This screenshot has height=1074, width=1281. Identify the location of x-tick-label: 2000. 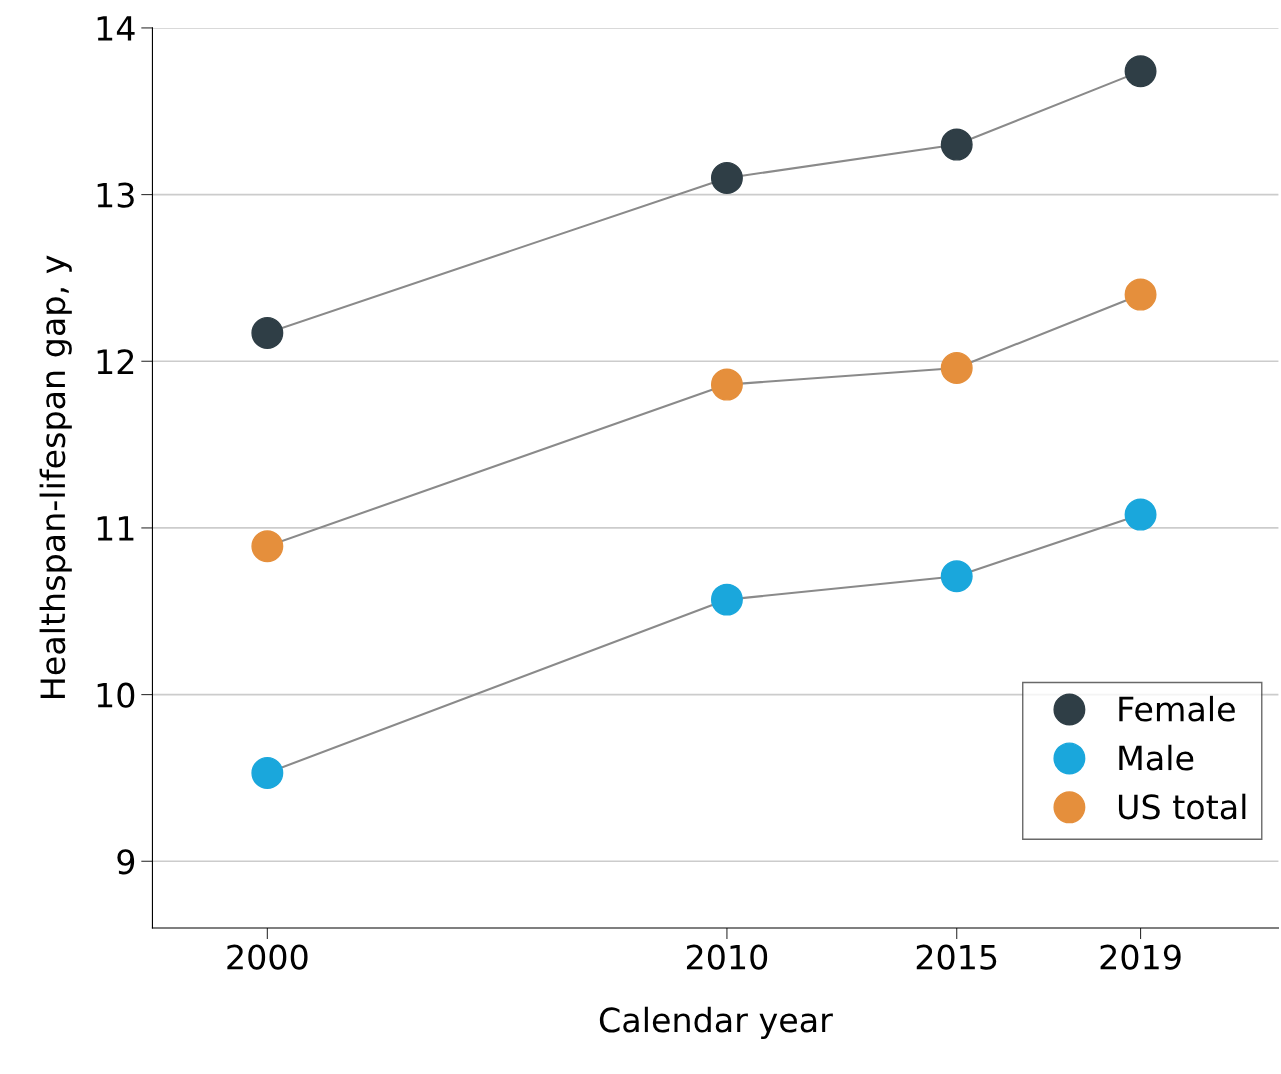
(267, 957).